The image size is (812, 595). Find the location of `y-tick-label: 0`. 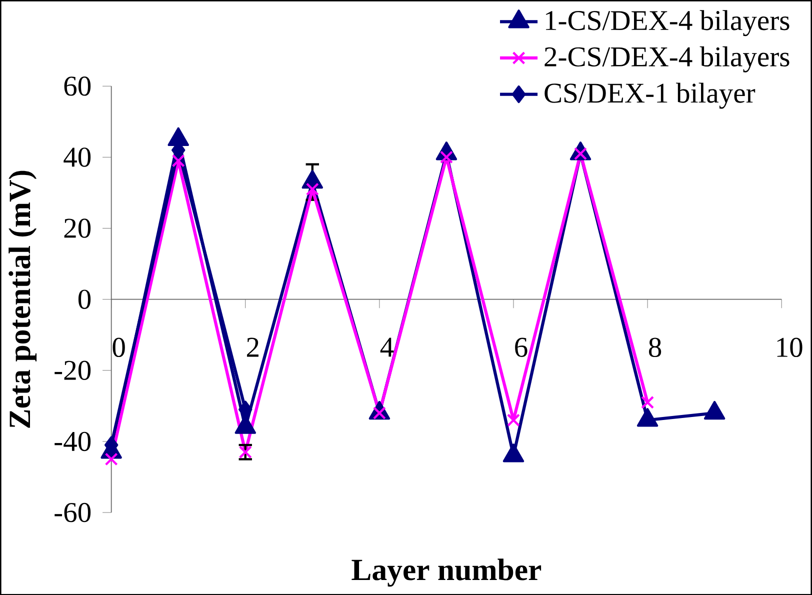

y-tick-label: 0 is located at coordinates (84, 299).